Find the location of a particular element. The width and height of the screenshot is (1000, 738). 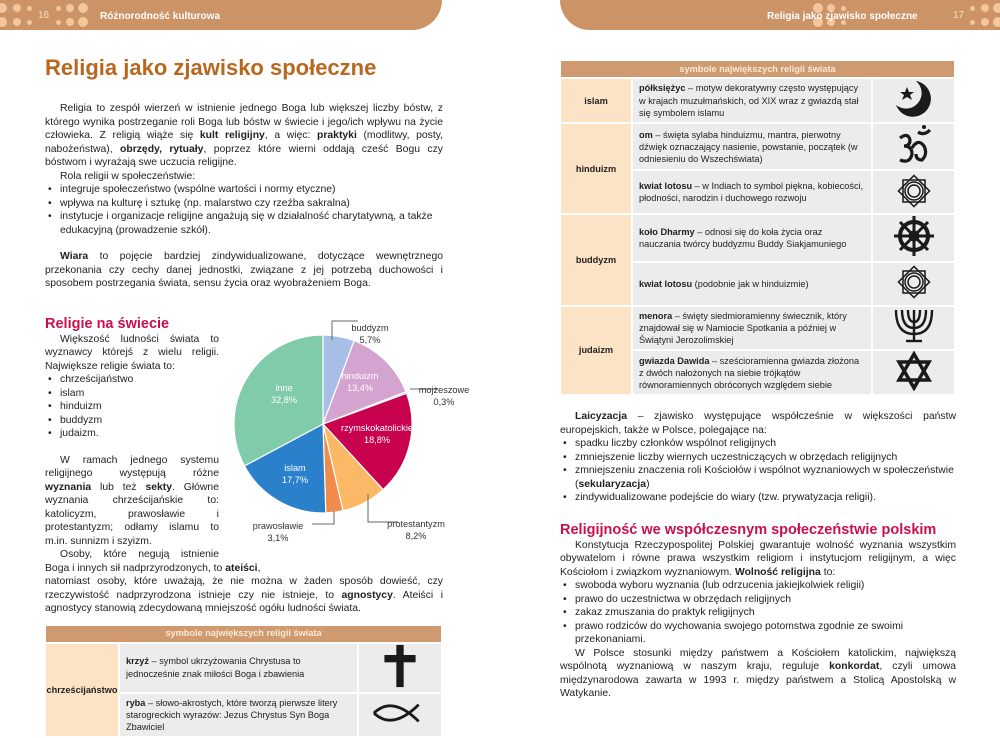

slice-name: protestantyzm is located at coordinates (416, 524).